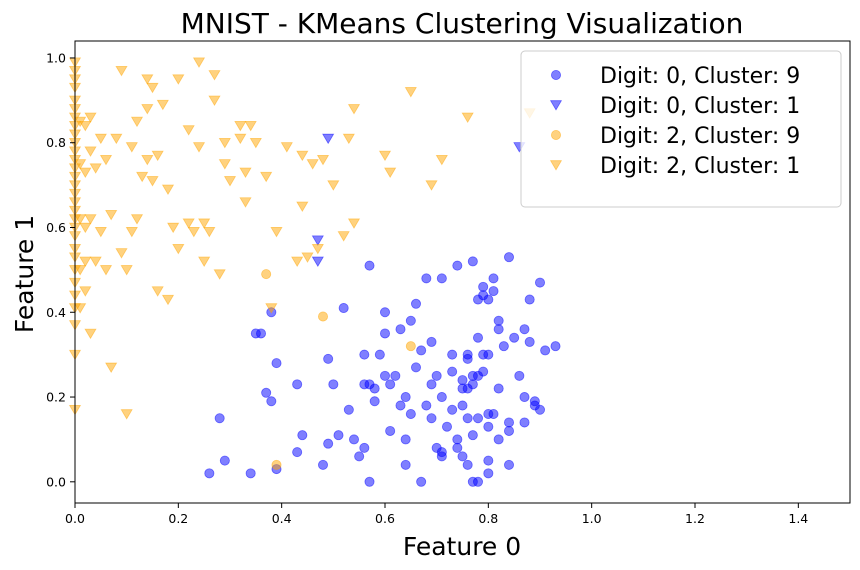 The height and width of the screenshot is (570, 860). What do you see at coordinates (462, 23) in the screenshot?
I see `chart-title: MNIST - KMeans Clustering Visualization` at bounding box center [462, 23].